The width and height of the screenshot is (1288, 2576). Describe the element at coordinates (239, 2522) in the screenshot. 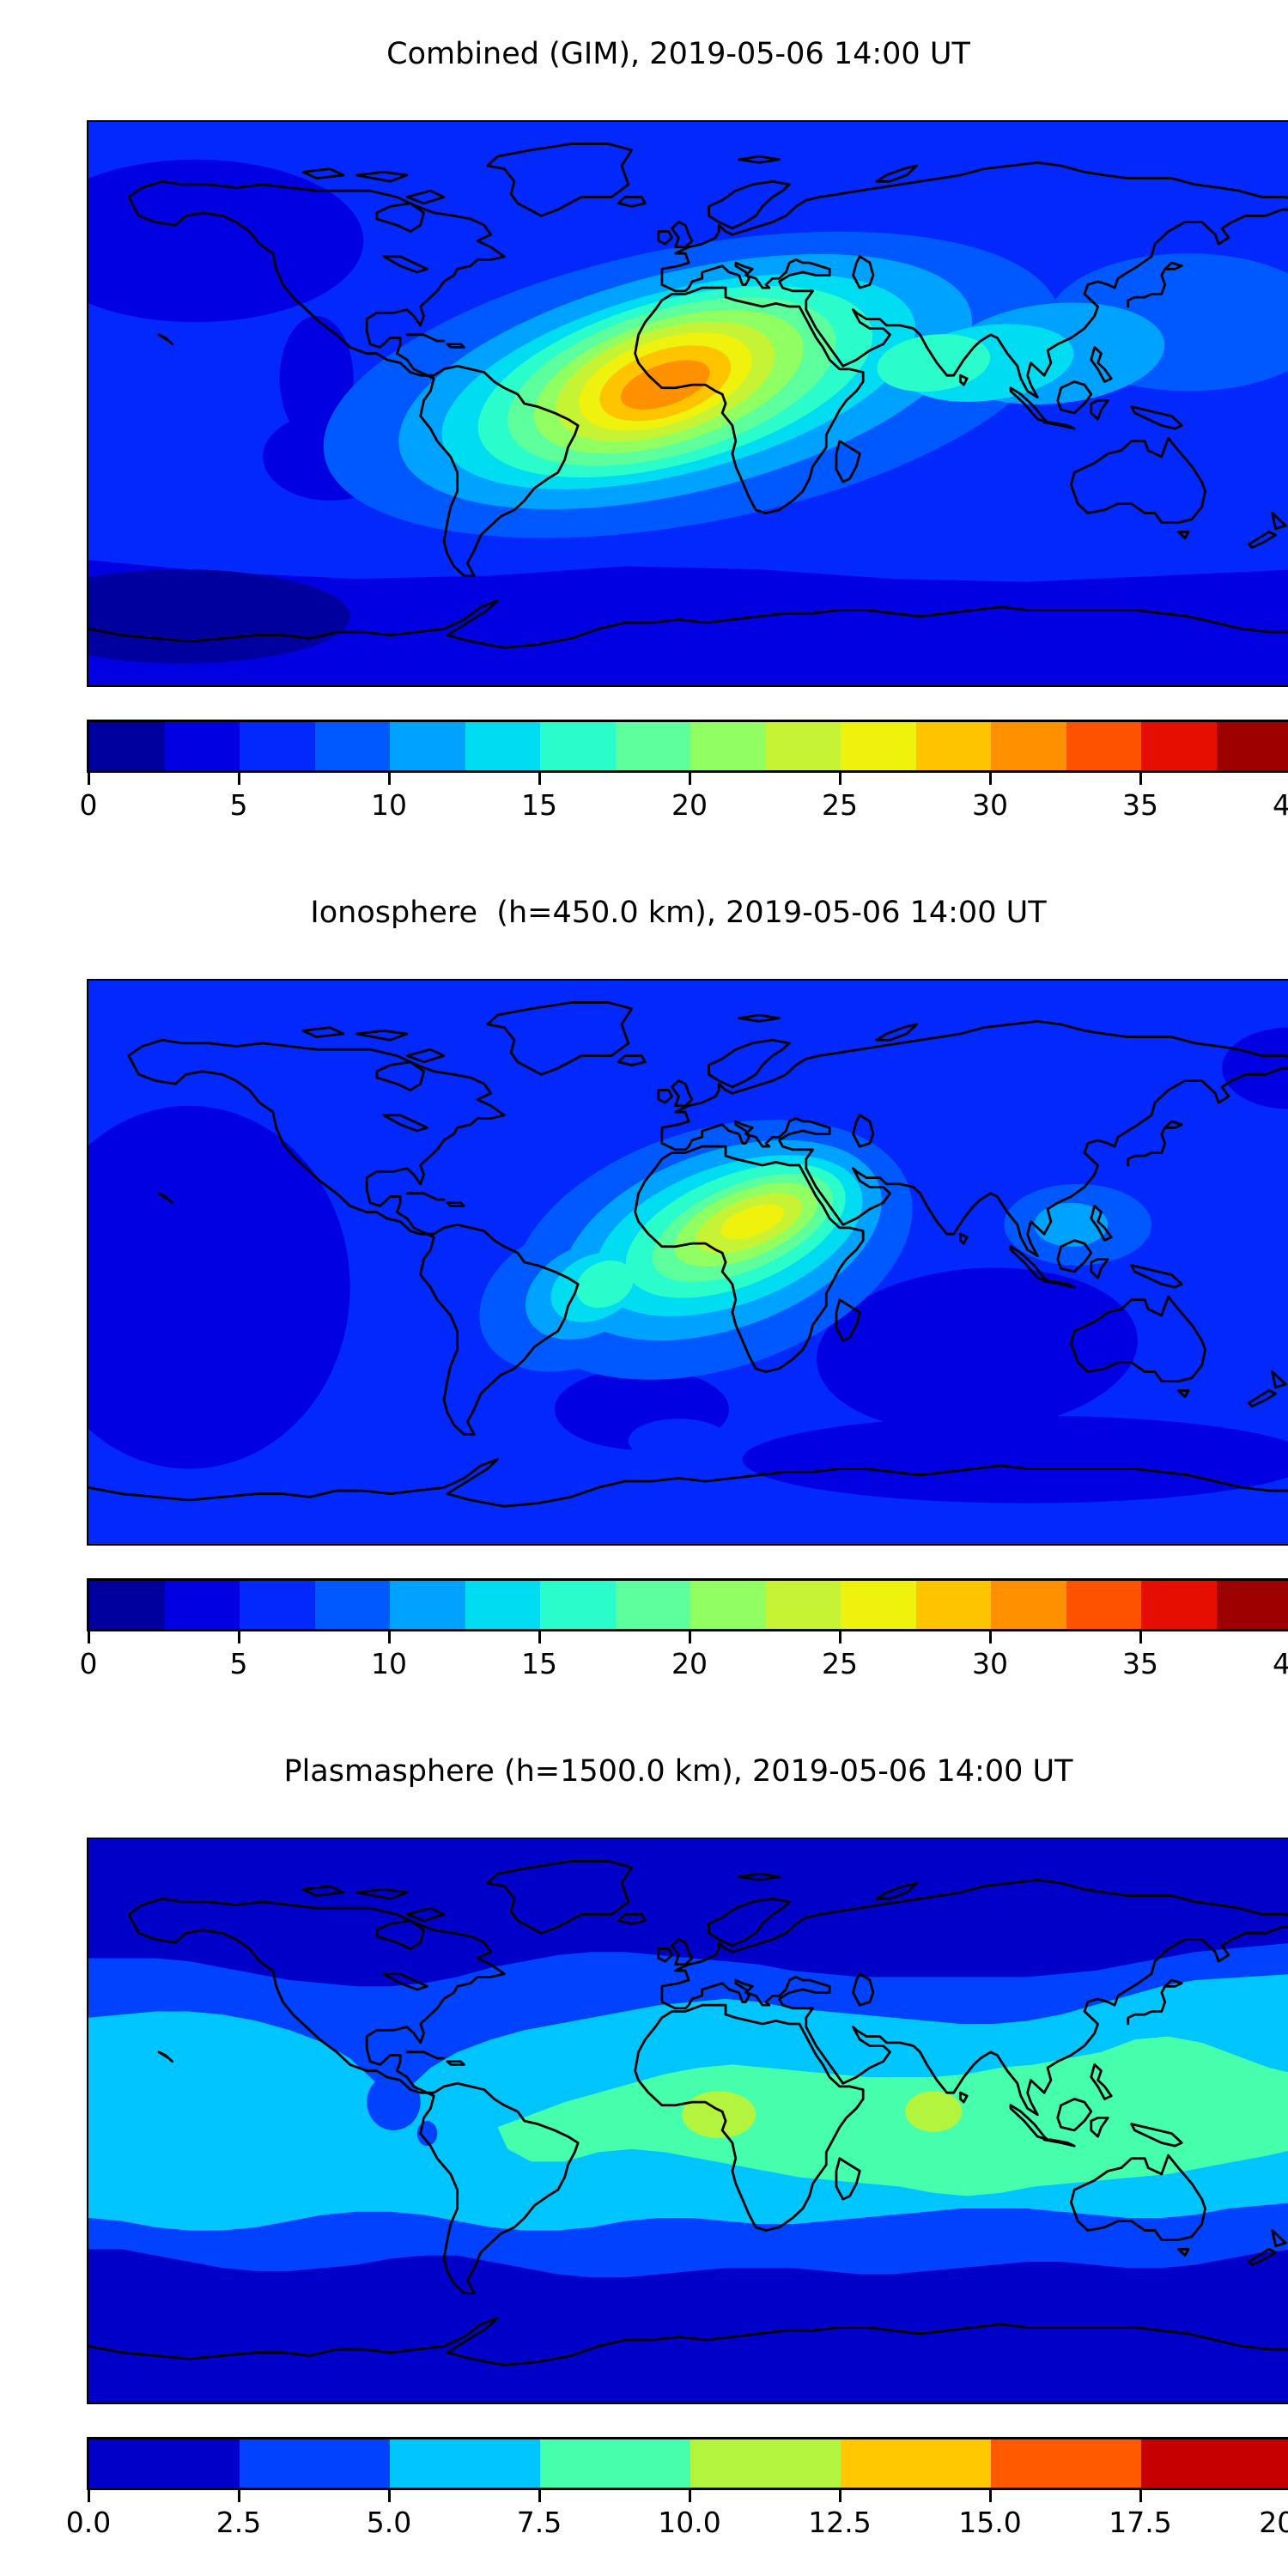

I see `colorbar-tick-label: 2.5` at that location.